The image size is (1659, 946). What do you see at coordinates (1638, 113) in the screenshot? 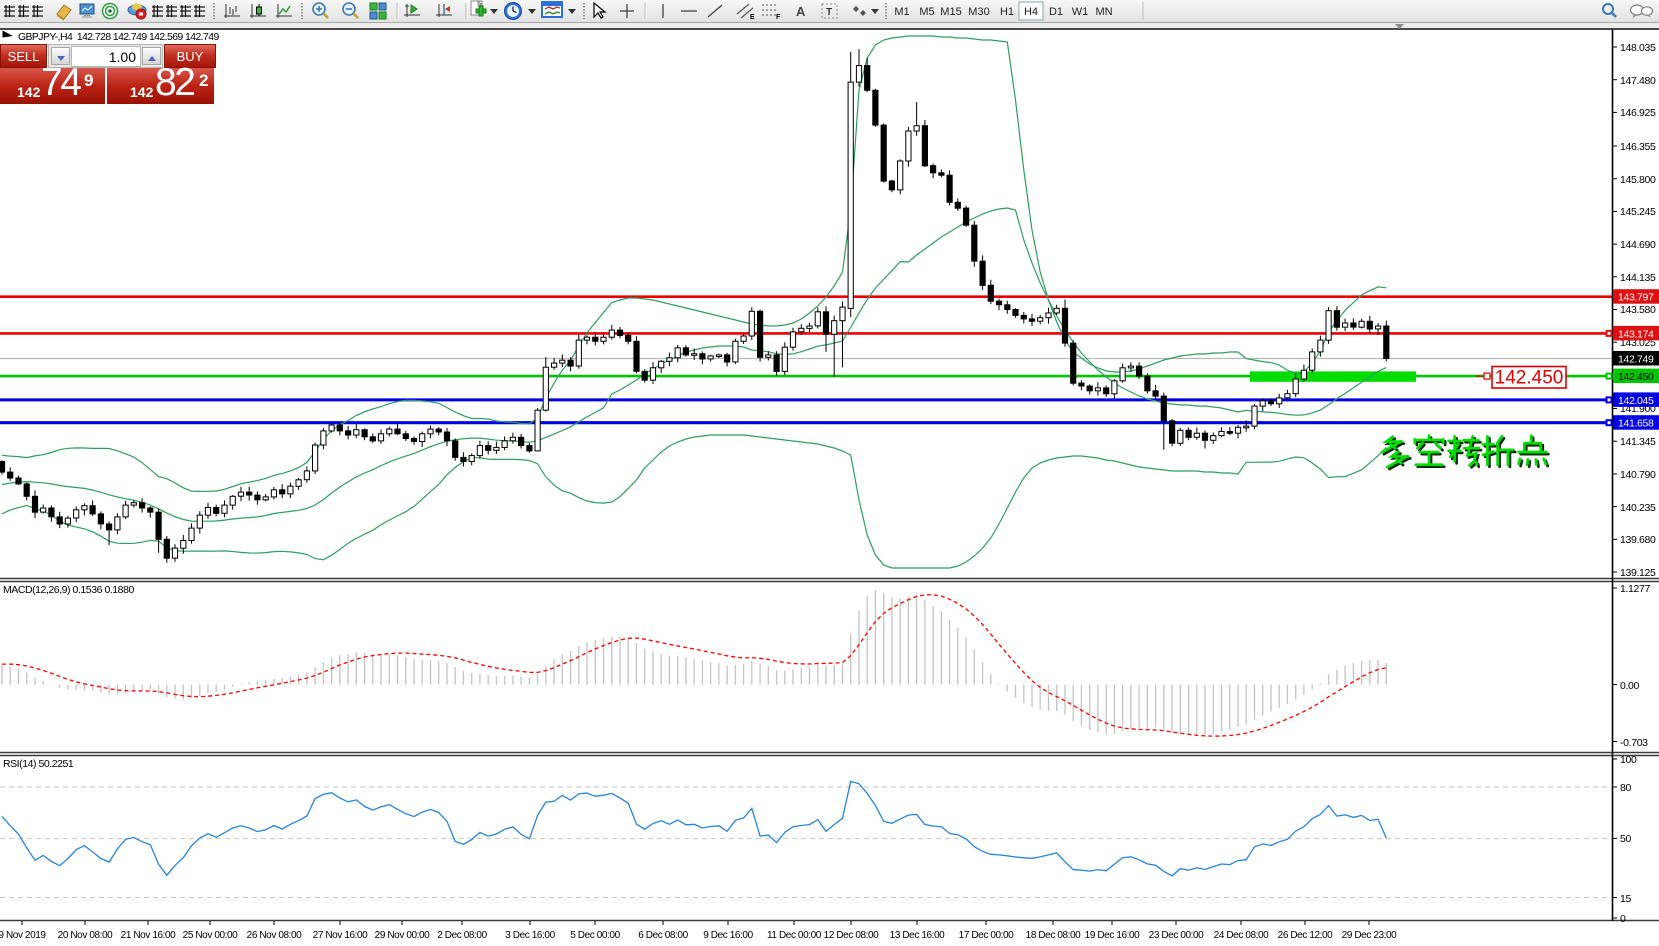
I see `svg-text: 146.925` at bounding box center [1638, 113].